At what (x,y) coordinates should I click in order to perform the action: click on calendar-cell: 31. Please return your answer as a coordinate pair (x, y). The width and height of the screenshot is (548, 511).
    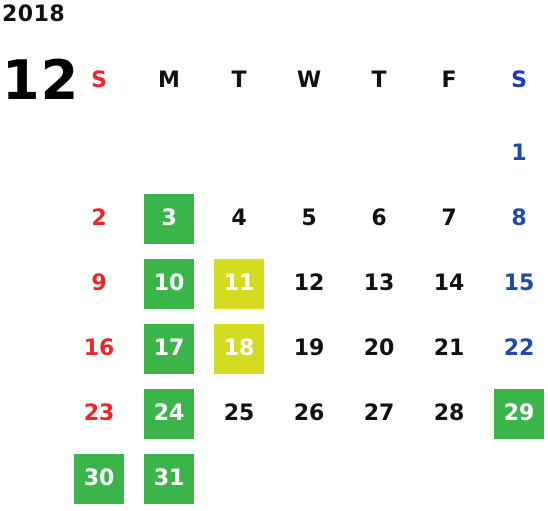
    Looking at the image, I should click on (169, 478).